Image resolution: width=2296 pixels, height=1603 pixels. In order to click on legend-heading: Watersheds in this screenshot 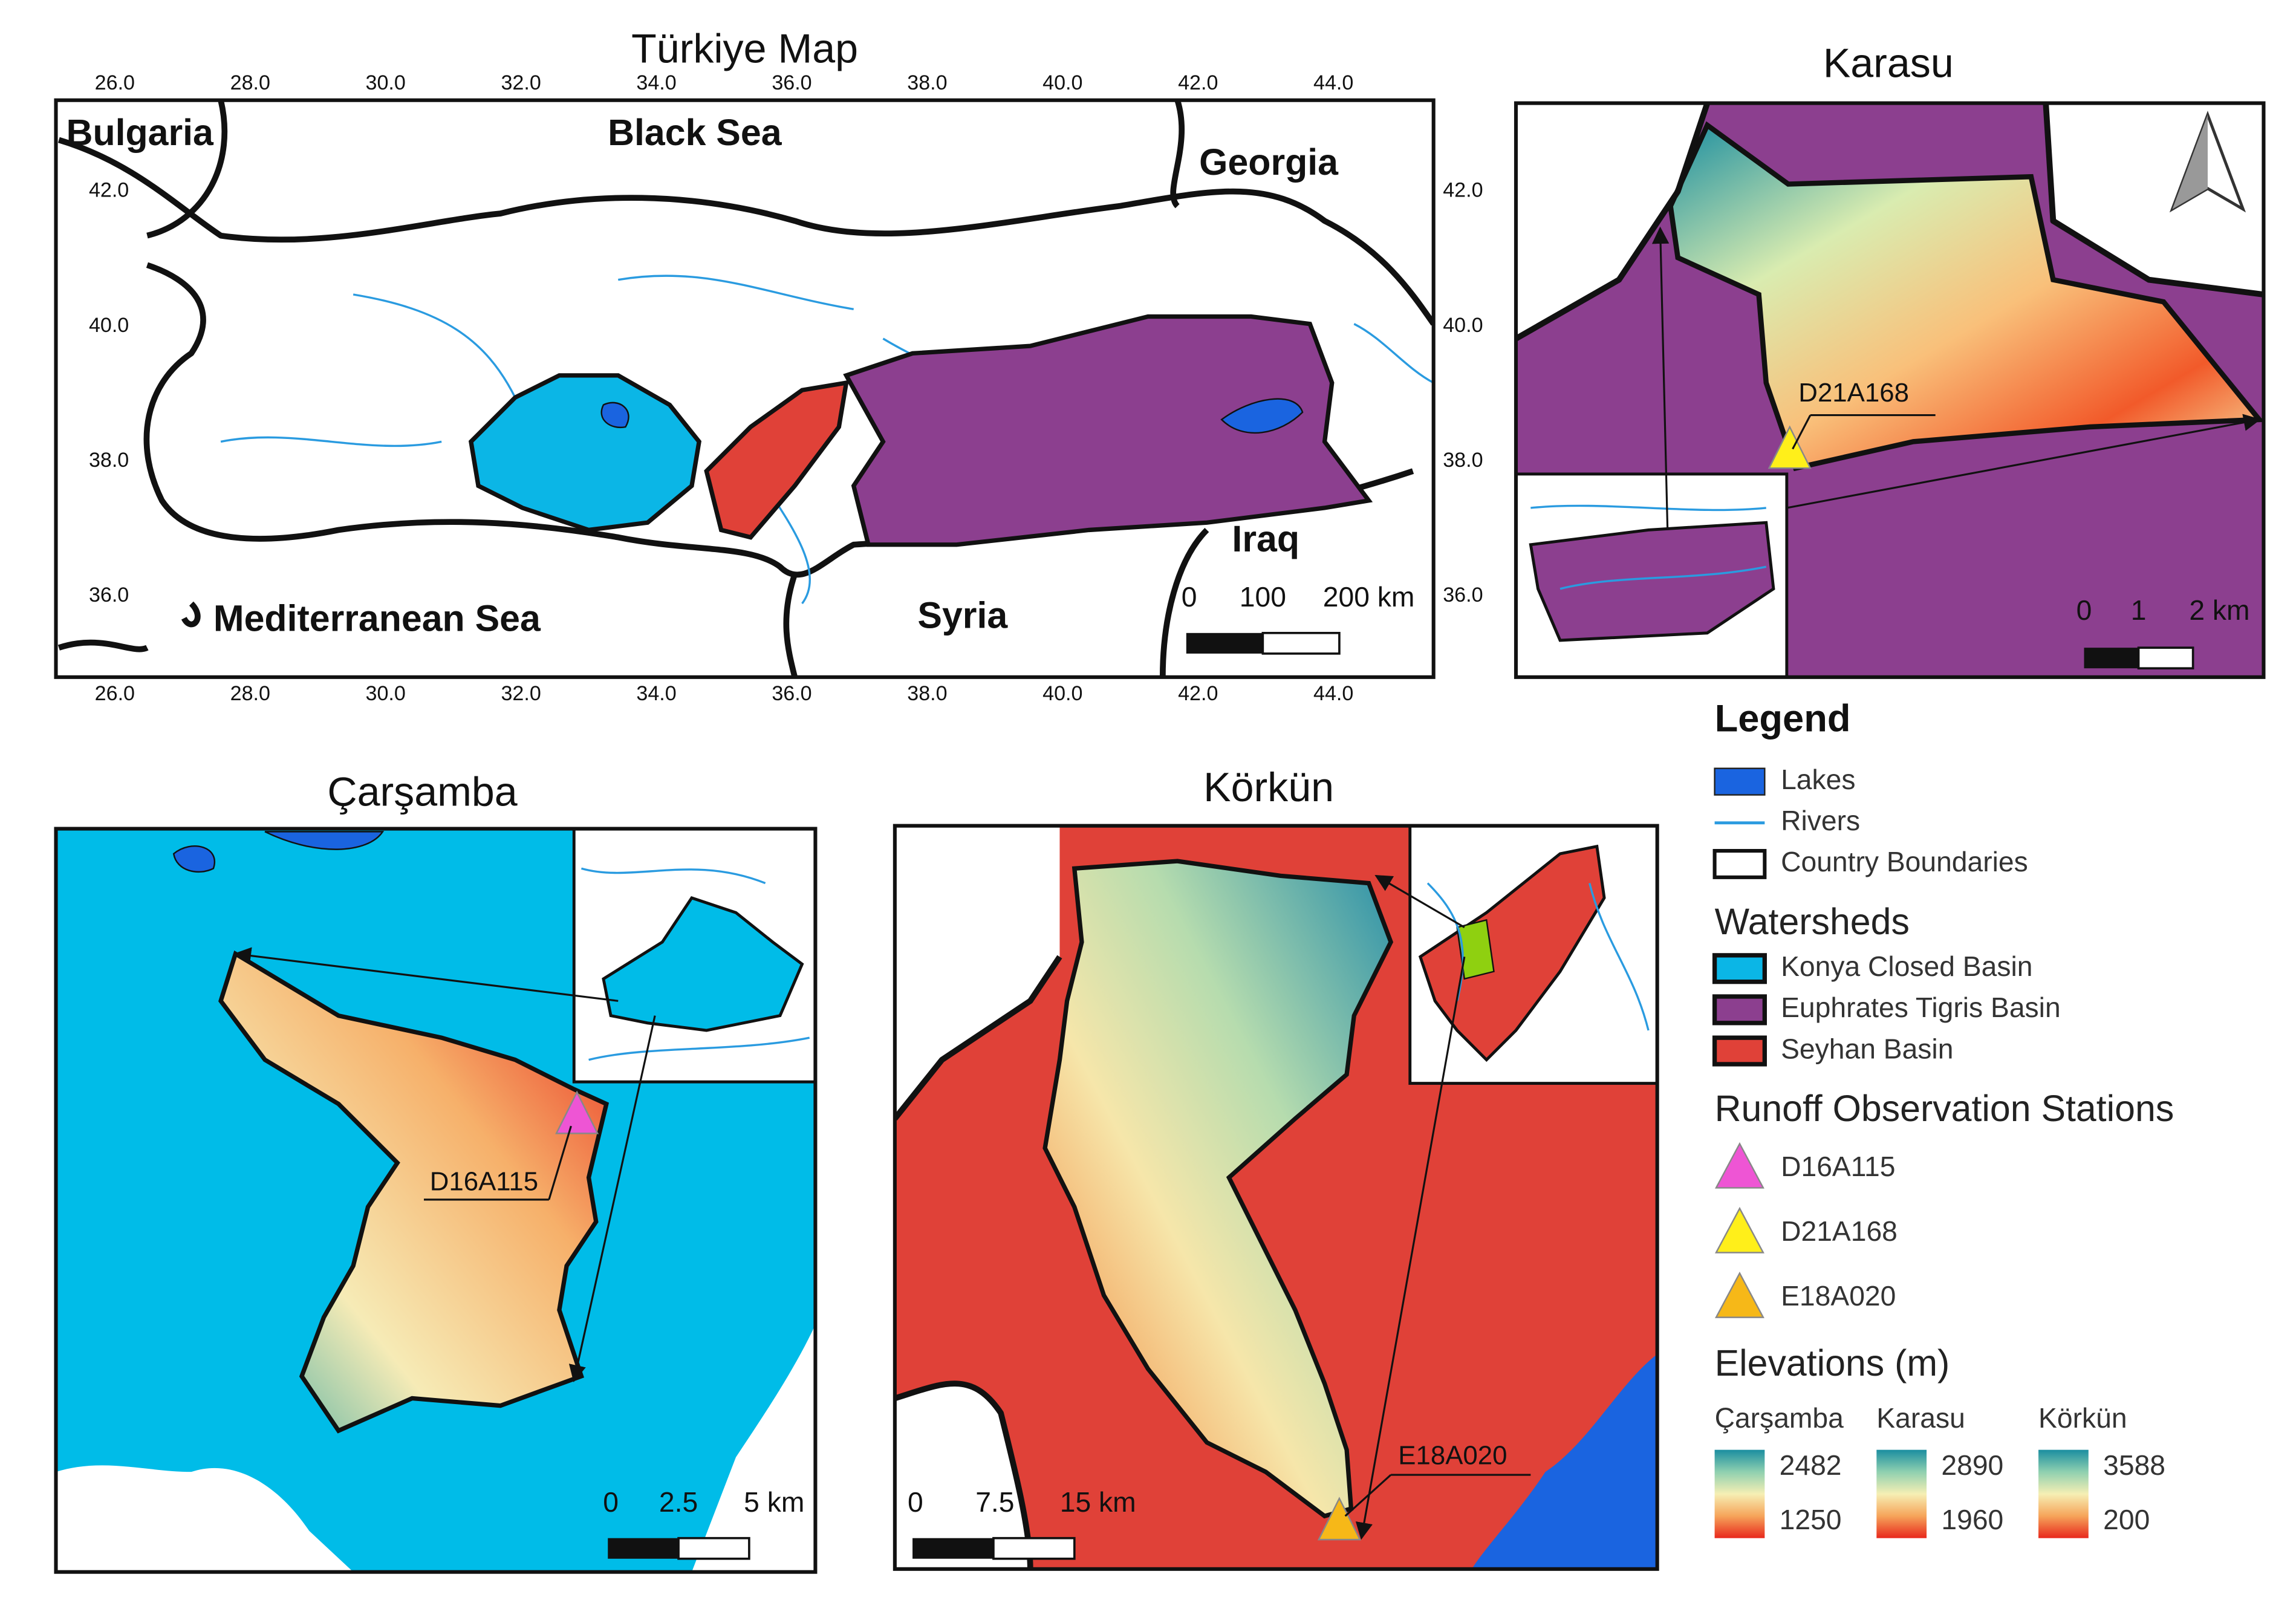, I will do `click(1812, 921)`.